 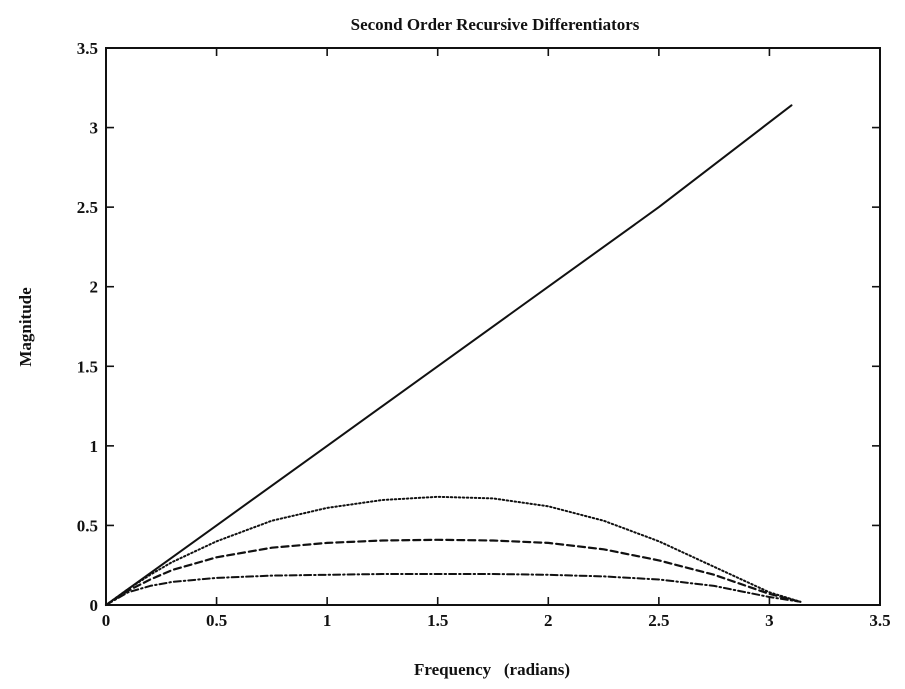 What do you see at coordinates (437, 620) in the screenshot?
I see `x-tick-label: 1.5` at bounding box center [437, 620].